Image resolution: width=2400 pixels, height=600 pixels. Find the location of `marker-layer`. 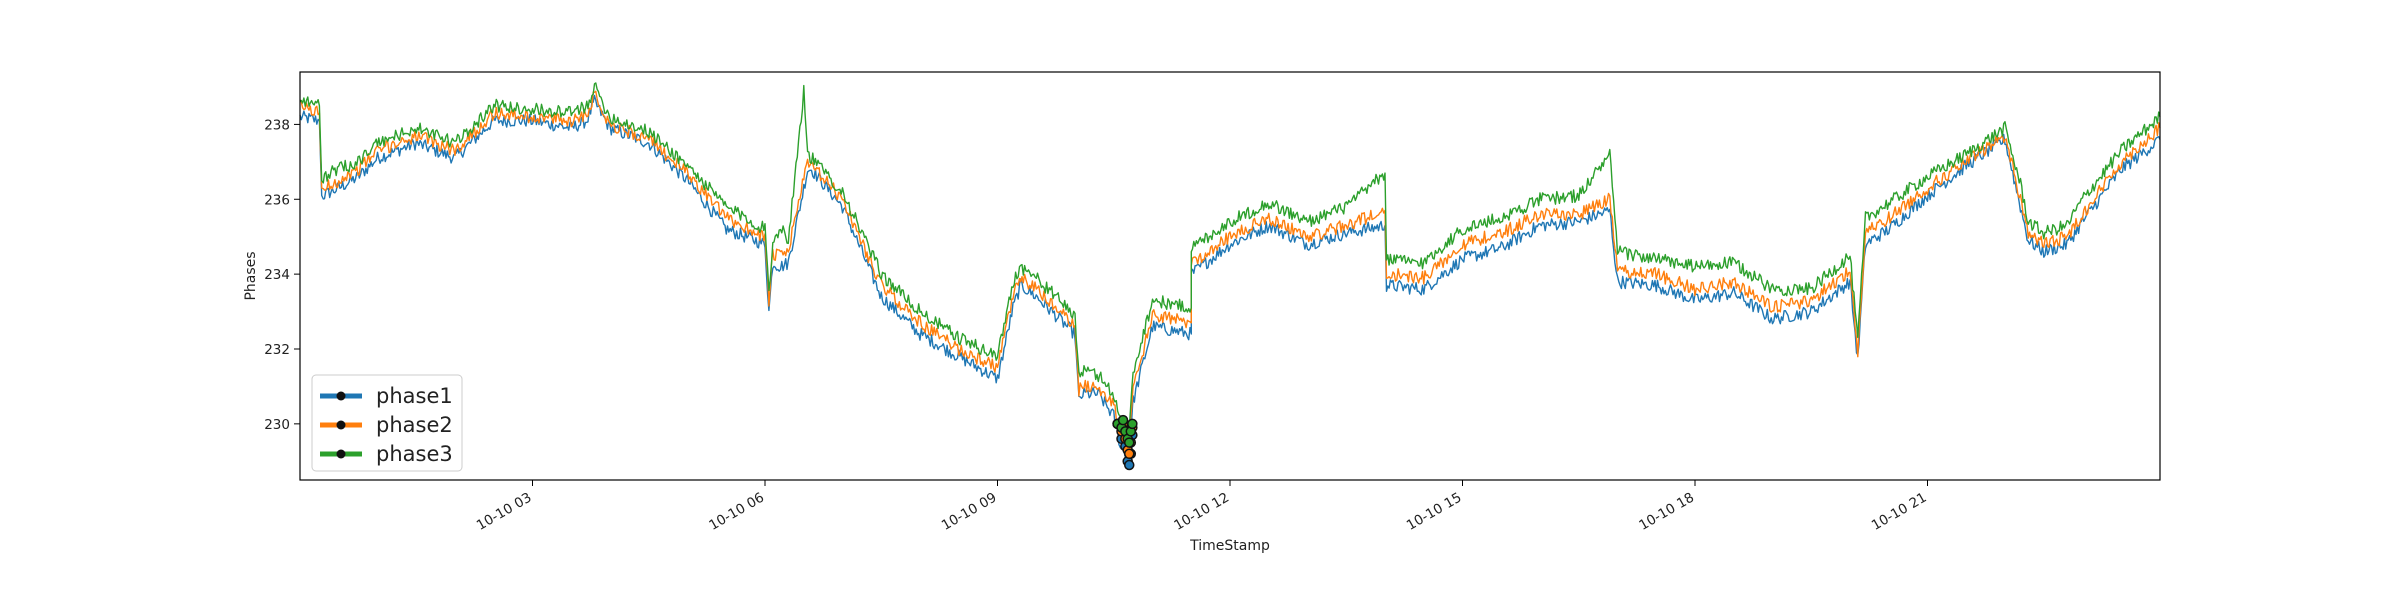

marker-layer is located at coordinates (1125, 442).